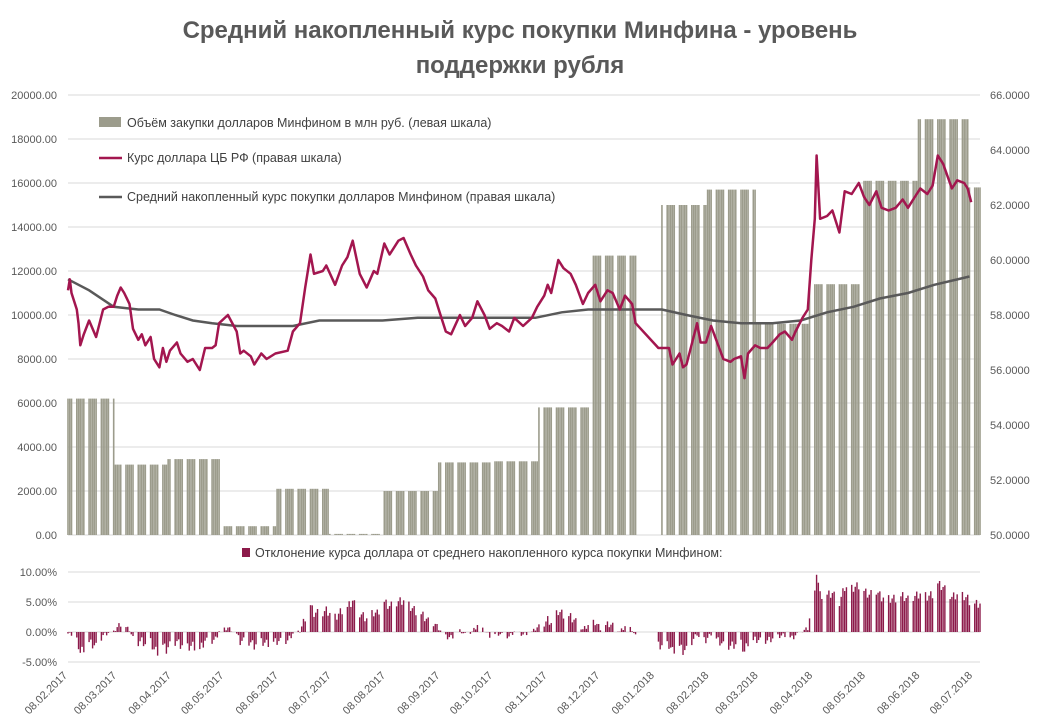 This screenshot has width=1040, height=720. Describe the element at coordinates (202, 693) in the screenshot. I see `x-axis-tick-label: 08.05.2017` at that location.